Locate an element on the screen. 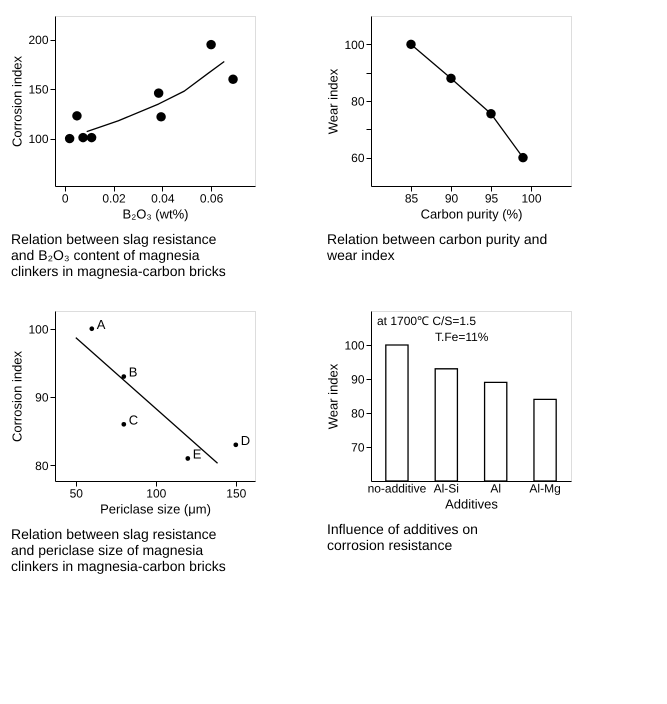  x-tick-label: 85 is located at coordinates (411, 199).